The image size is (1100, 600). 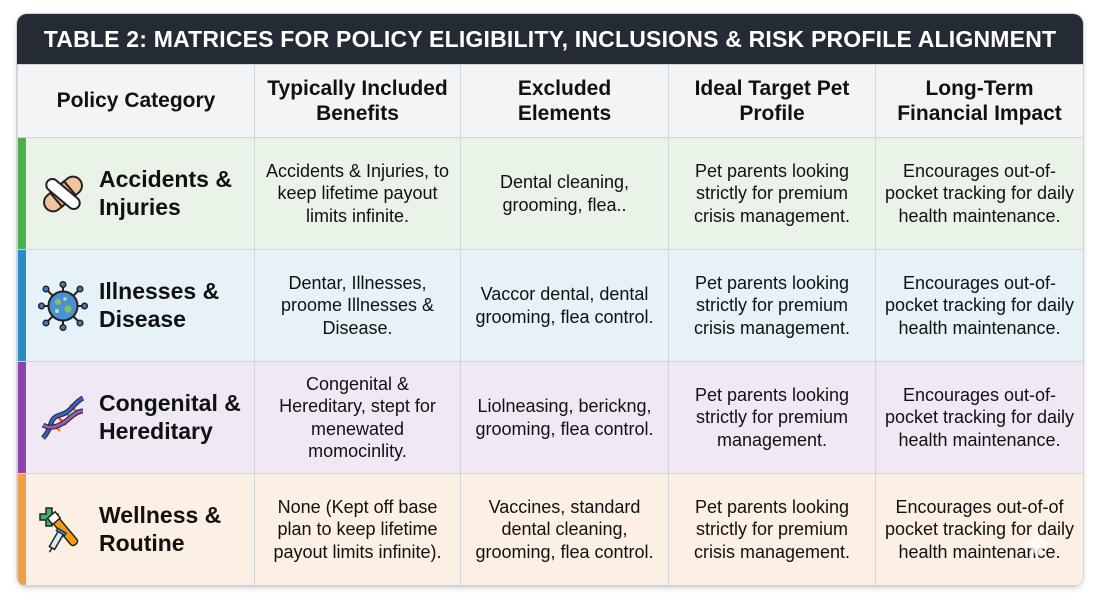 I want to click on bandage-icon, so click(x=63, y=193).